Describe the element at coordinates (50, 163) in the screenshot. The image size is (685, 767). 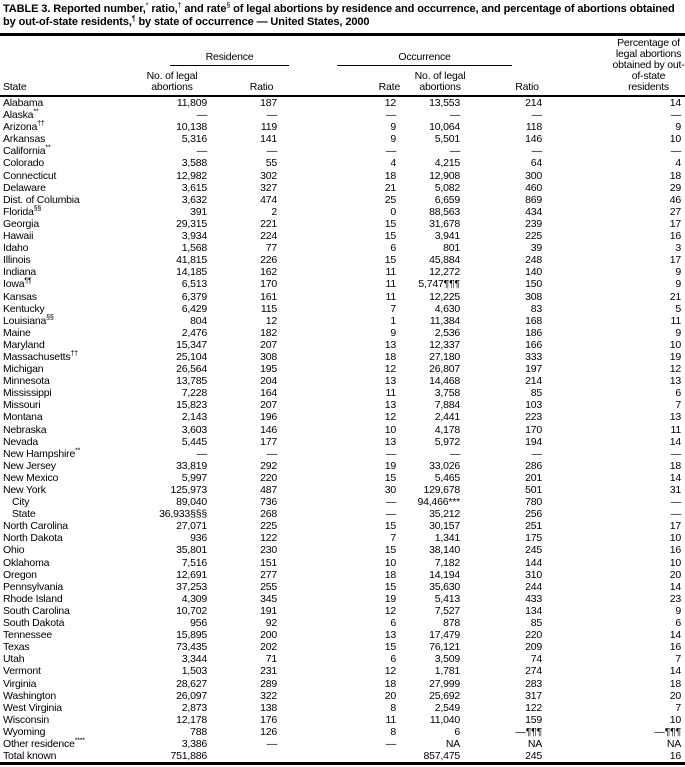
I see `cell-state: Colorado` at that location.